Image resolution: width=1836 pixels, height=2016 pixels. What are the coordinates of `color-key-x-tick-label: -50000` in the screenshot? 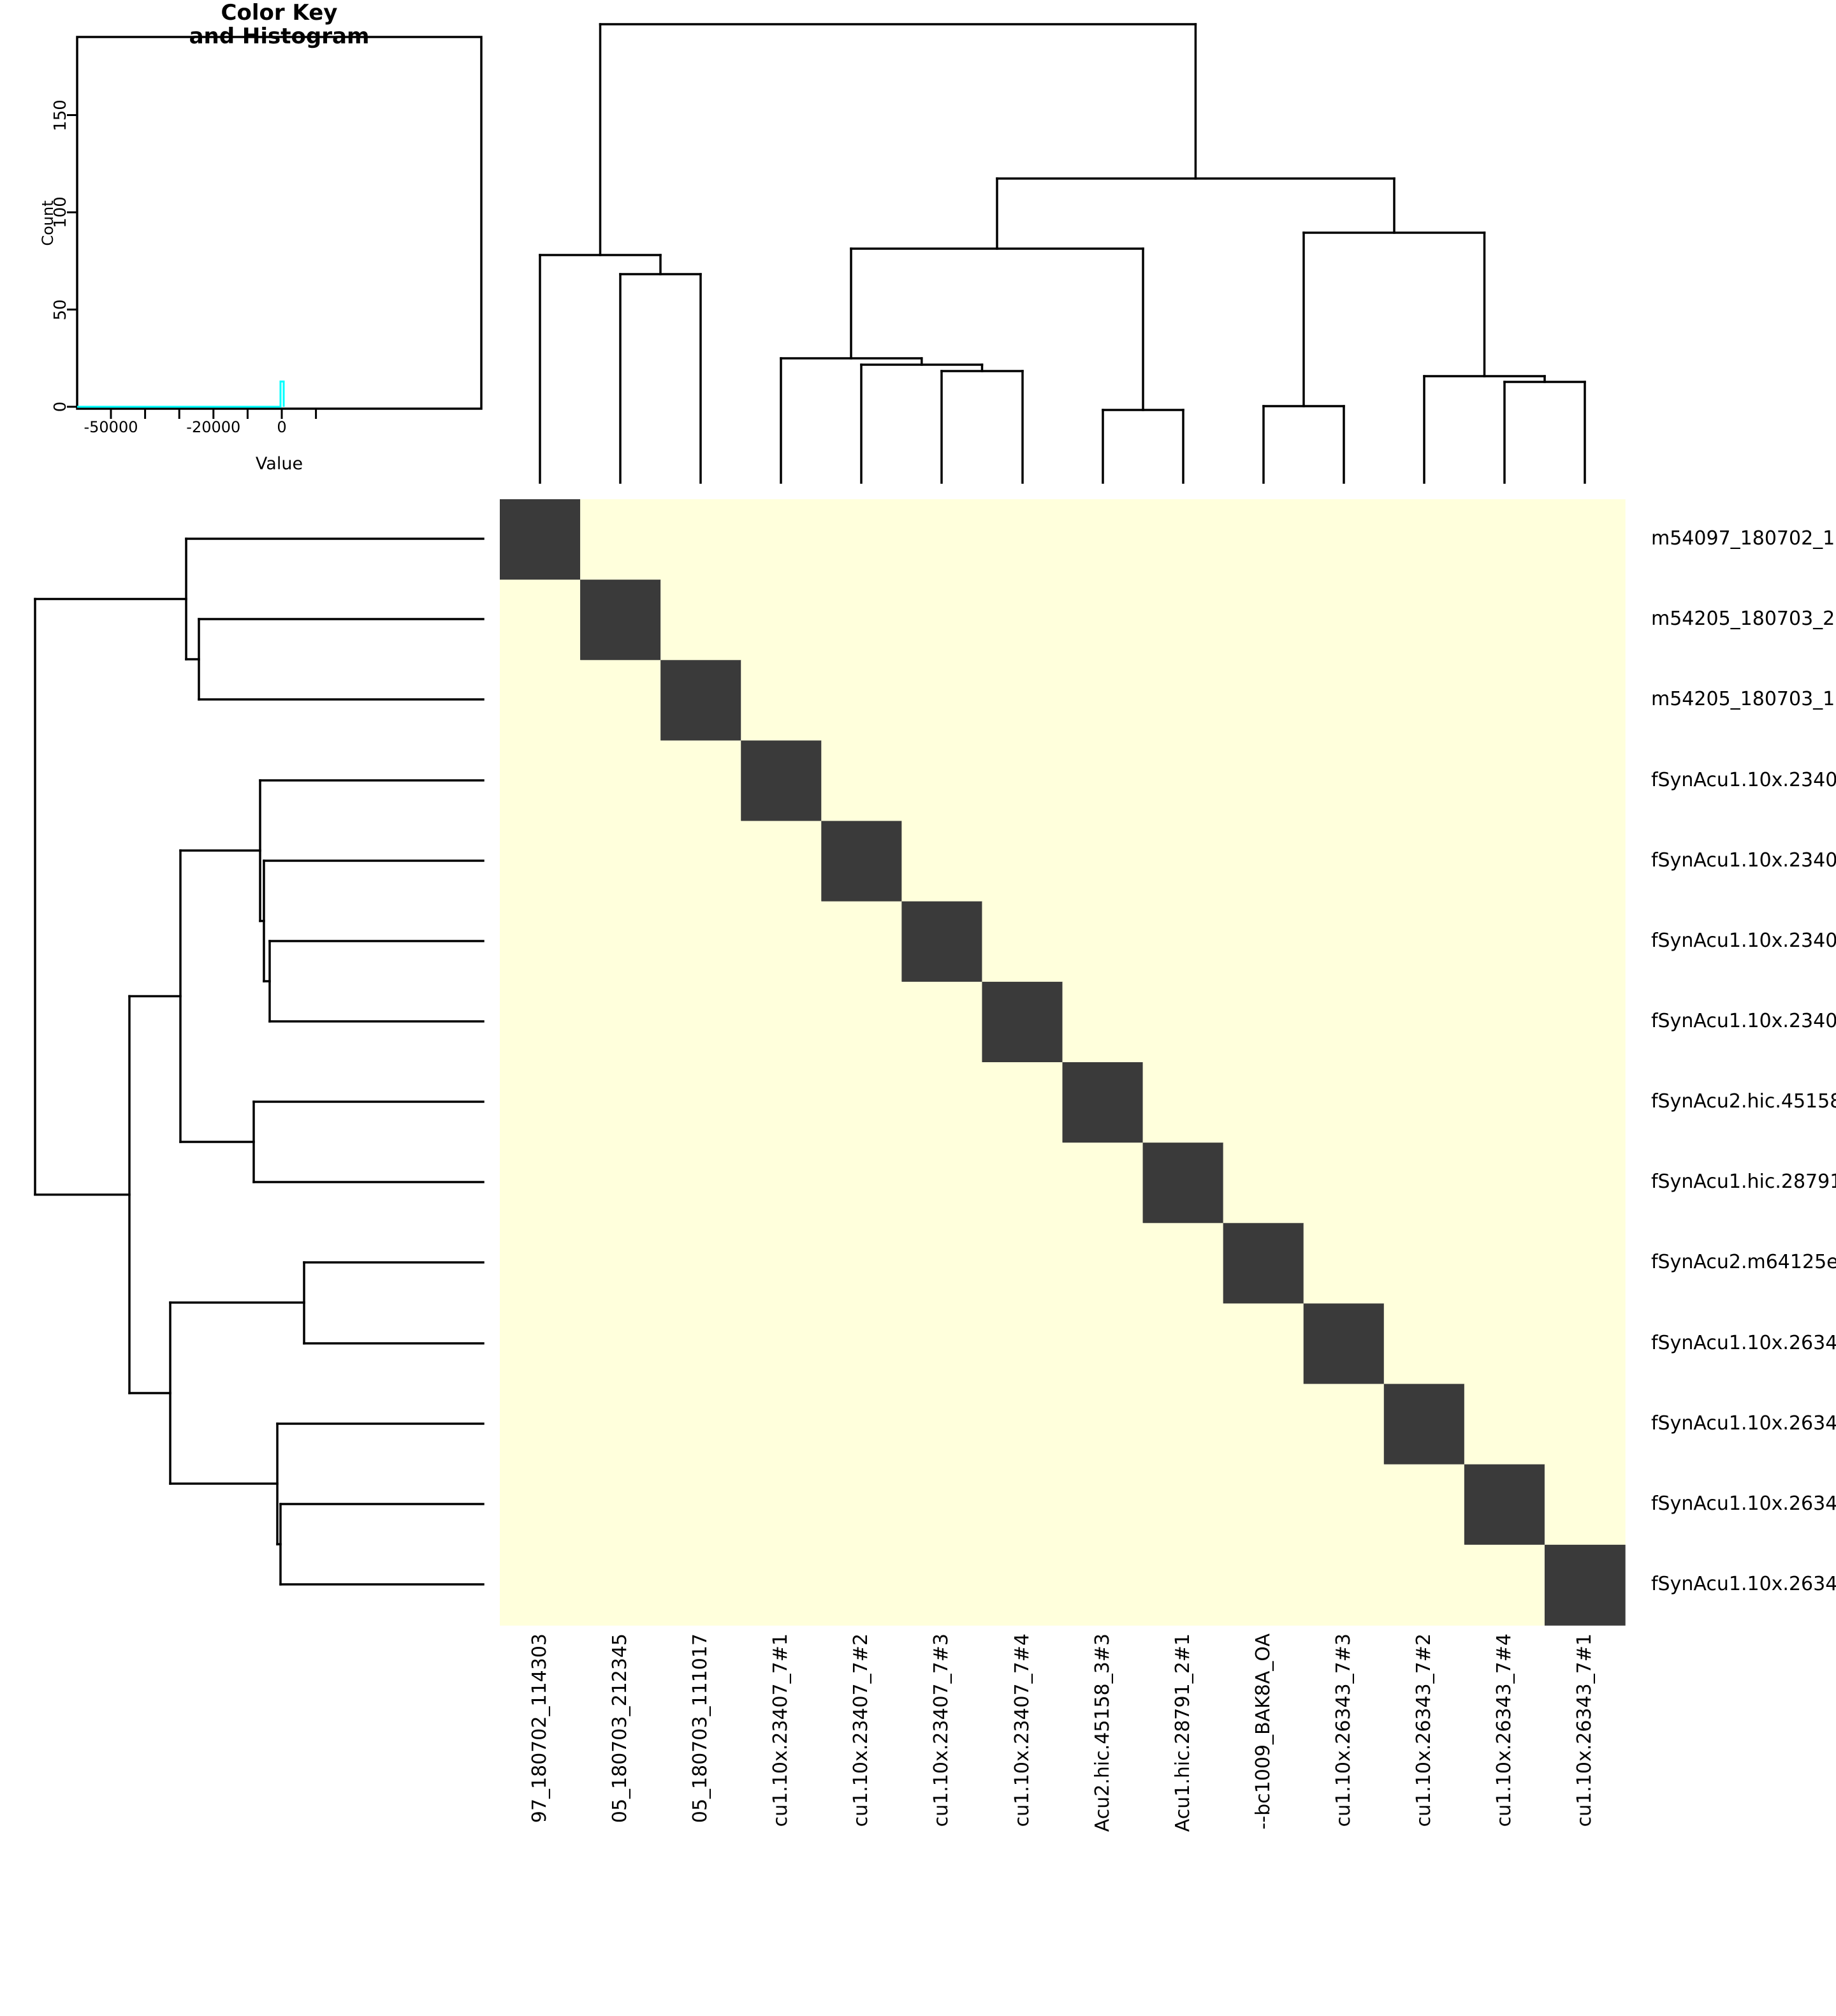 It's located at (111, 427).